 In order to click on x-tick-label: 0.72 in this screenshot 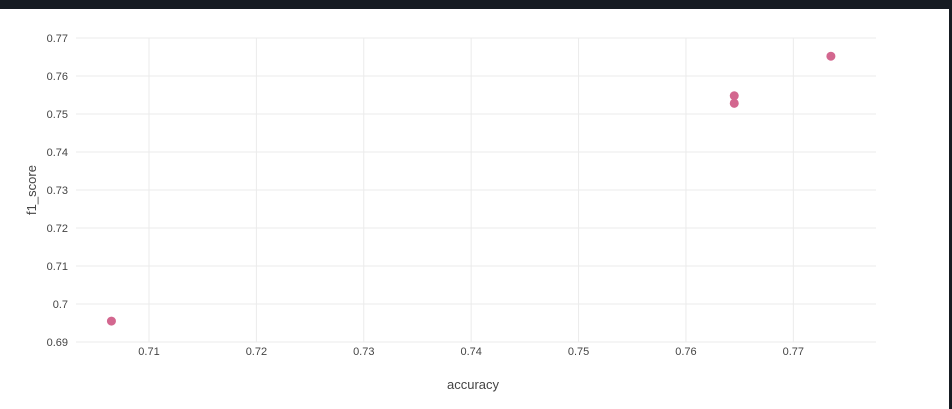, I will do `click(256, 352)`.